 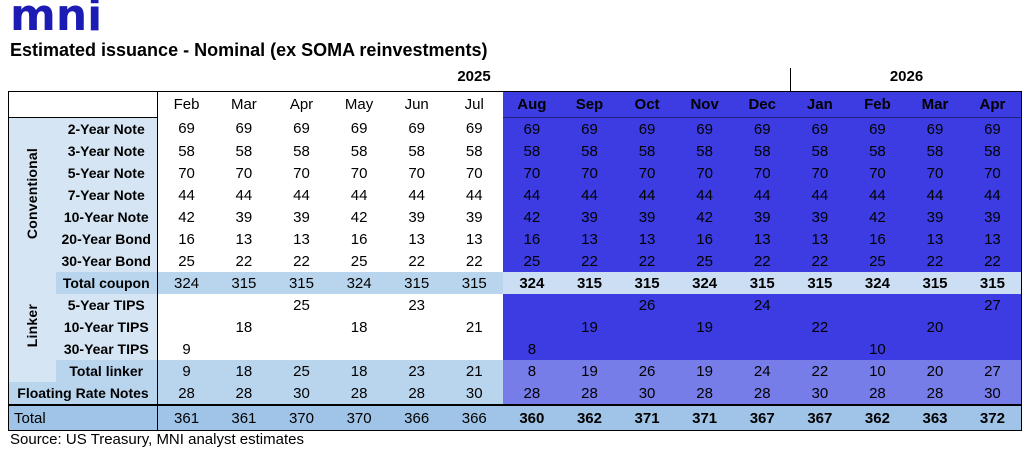 I want to click on table-row: Linker 5-Year TIPS 25 23 26 24 27, so click(x=515, y=327).